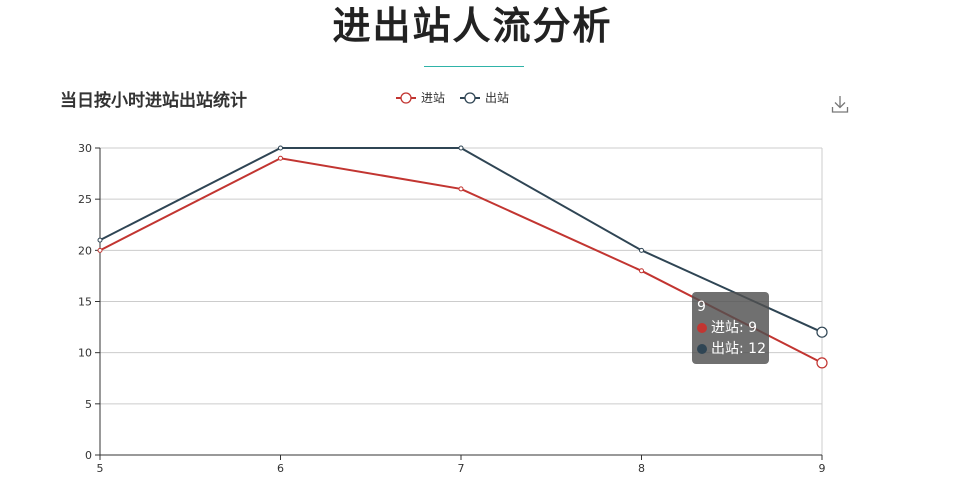  What do you see at coordinates (822, 468) in the screenshot?
I see `x-tick-label: 9` at bounding box center [822, 468].